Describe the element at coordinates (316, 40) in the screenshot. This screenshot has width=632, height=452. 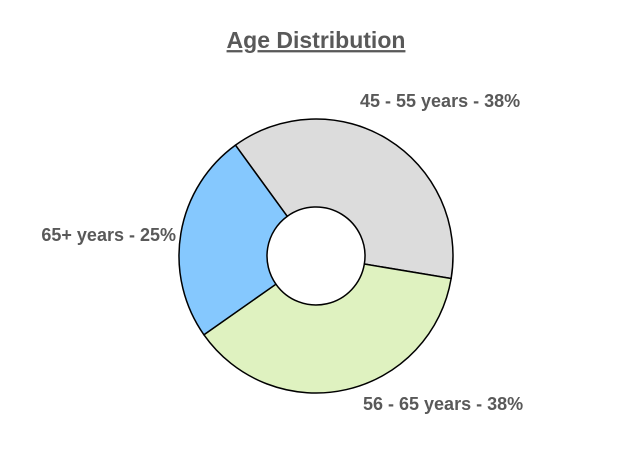
I see `chart-title: Age Distribution` at that location.